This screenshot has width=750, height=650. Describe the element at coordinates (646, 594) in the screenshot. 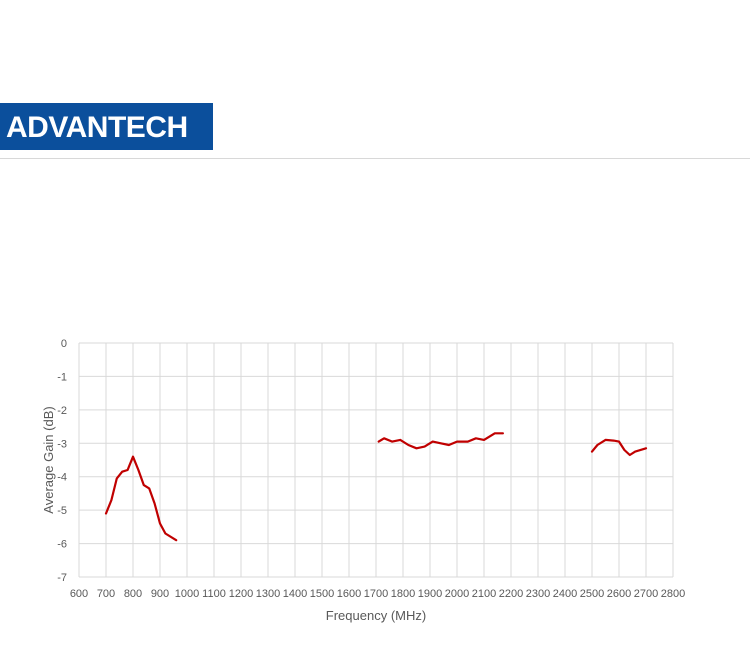

I see `x-tick-label: 2700` at that location.